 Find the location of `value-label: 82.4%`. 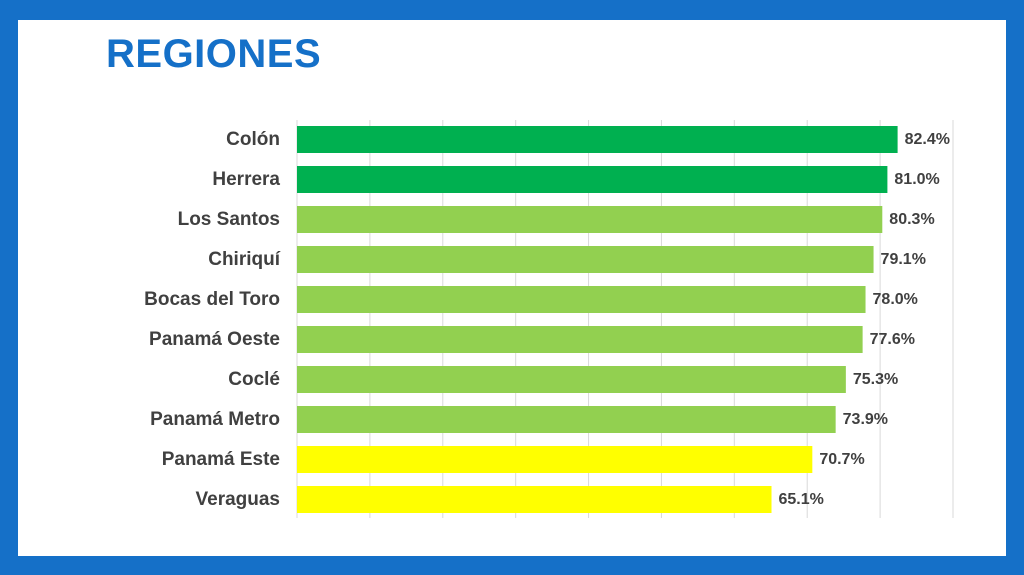

value-label: 82.4% is located at coordinates (927, 139).